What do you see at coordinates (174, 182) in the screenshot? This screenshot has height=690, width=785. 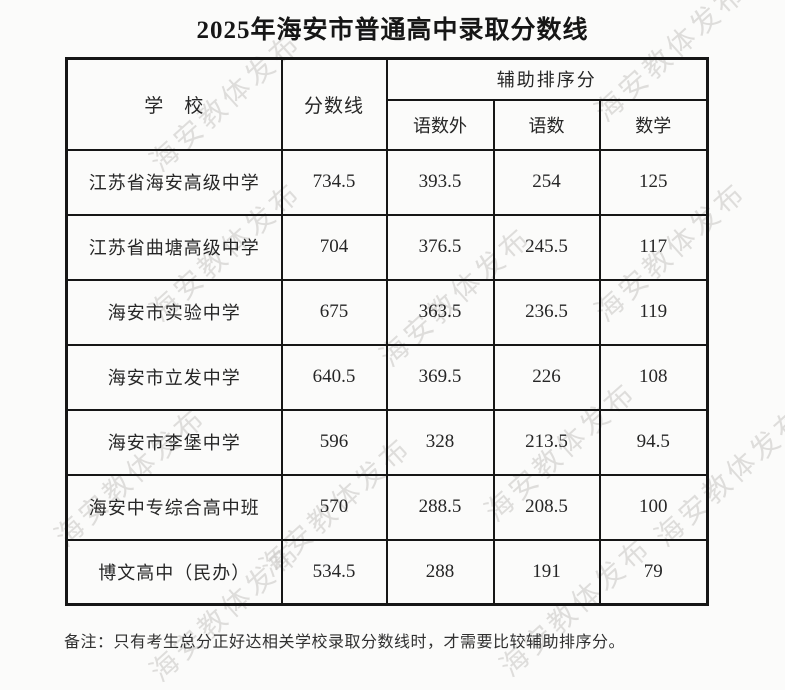 I see `cell-school: 江苏省海安高级中学` at bounding box center [174, 182].